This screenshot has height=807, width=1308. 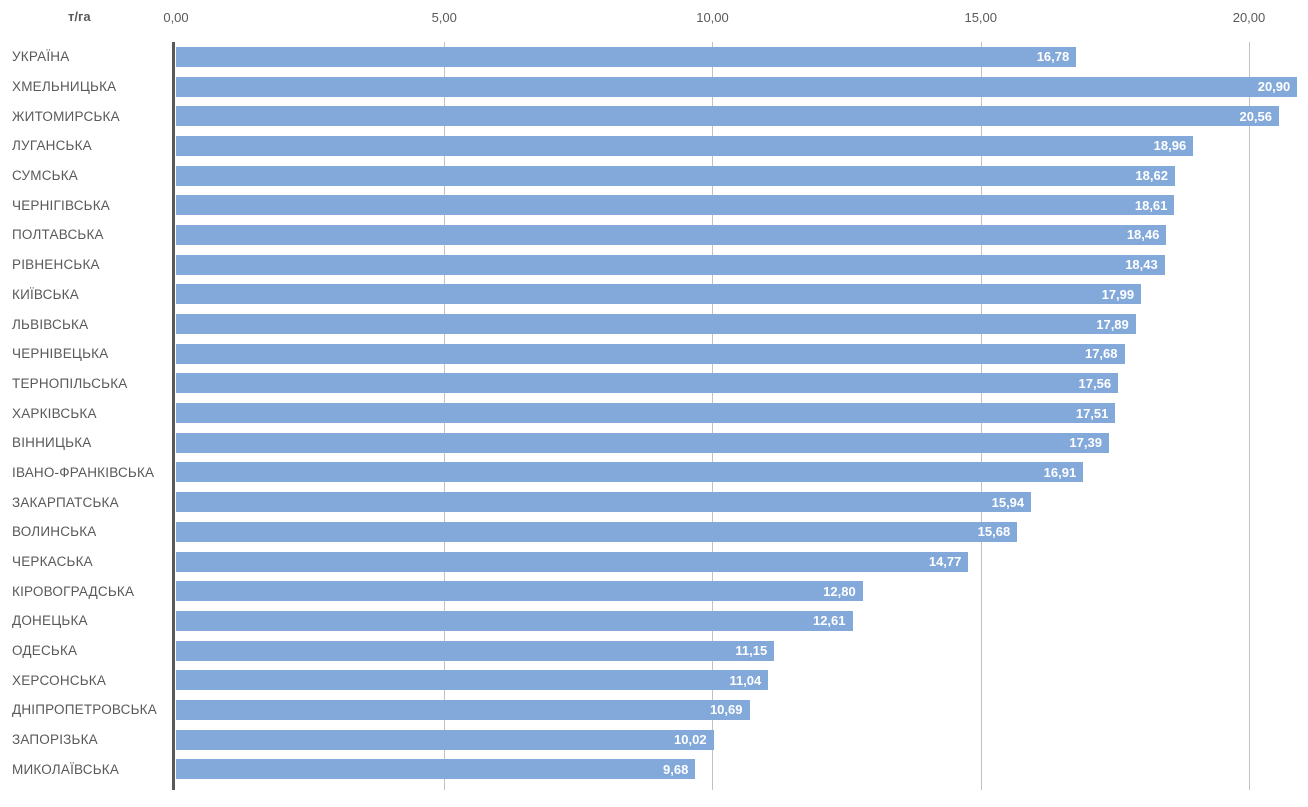 What do you see at coordinates (55, 740) in the screenshot?
I see `category-label: ЗАПОРІЗЬКА` at bounding box center [55, 740].